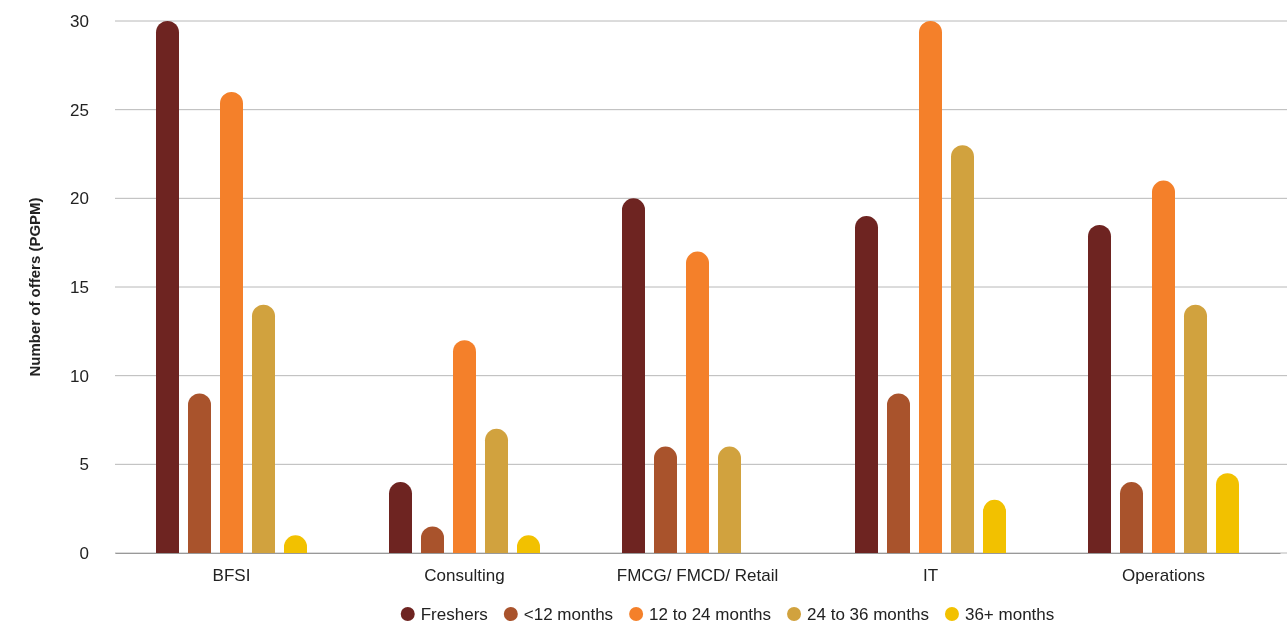 The image size is (1287, 624). What do you see at coordinates (868, 614) in the screenshot?
I see `legend-label: 24 to 36 months` at bounding box center [868, 614].